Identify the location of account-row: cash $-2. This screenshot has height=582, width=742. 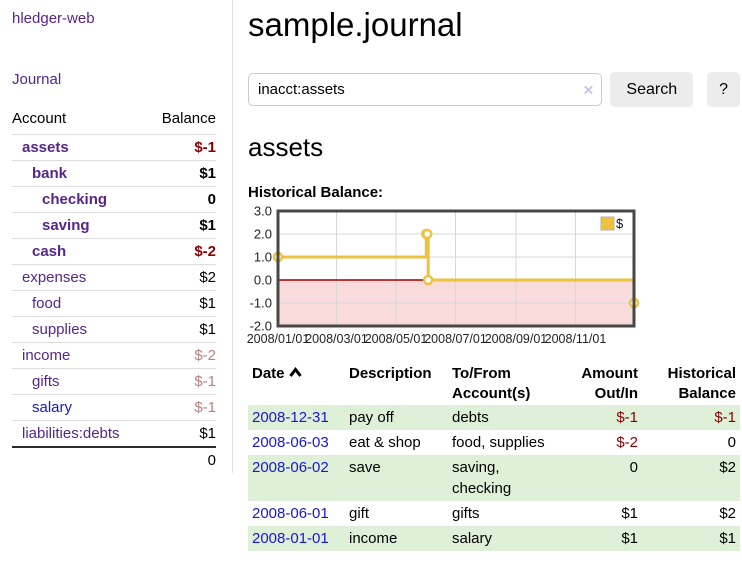
(114, 251).